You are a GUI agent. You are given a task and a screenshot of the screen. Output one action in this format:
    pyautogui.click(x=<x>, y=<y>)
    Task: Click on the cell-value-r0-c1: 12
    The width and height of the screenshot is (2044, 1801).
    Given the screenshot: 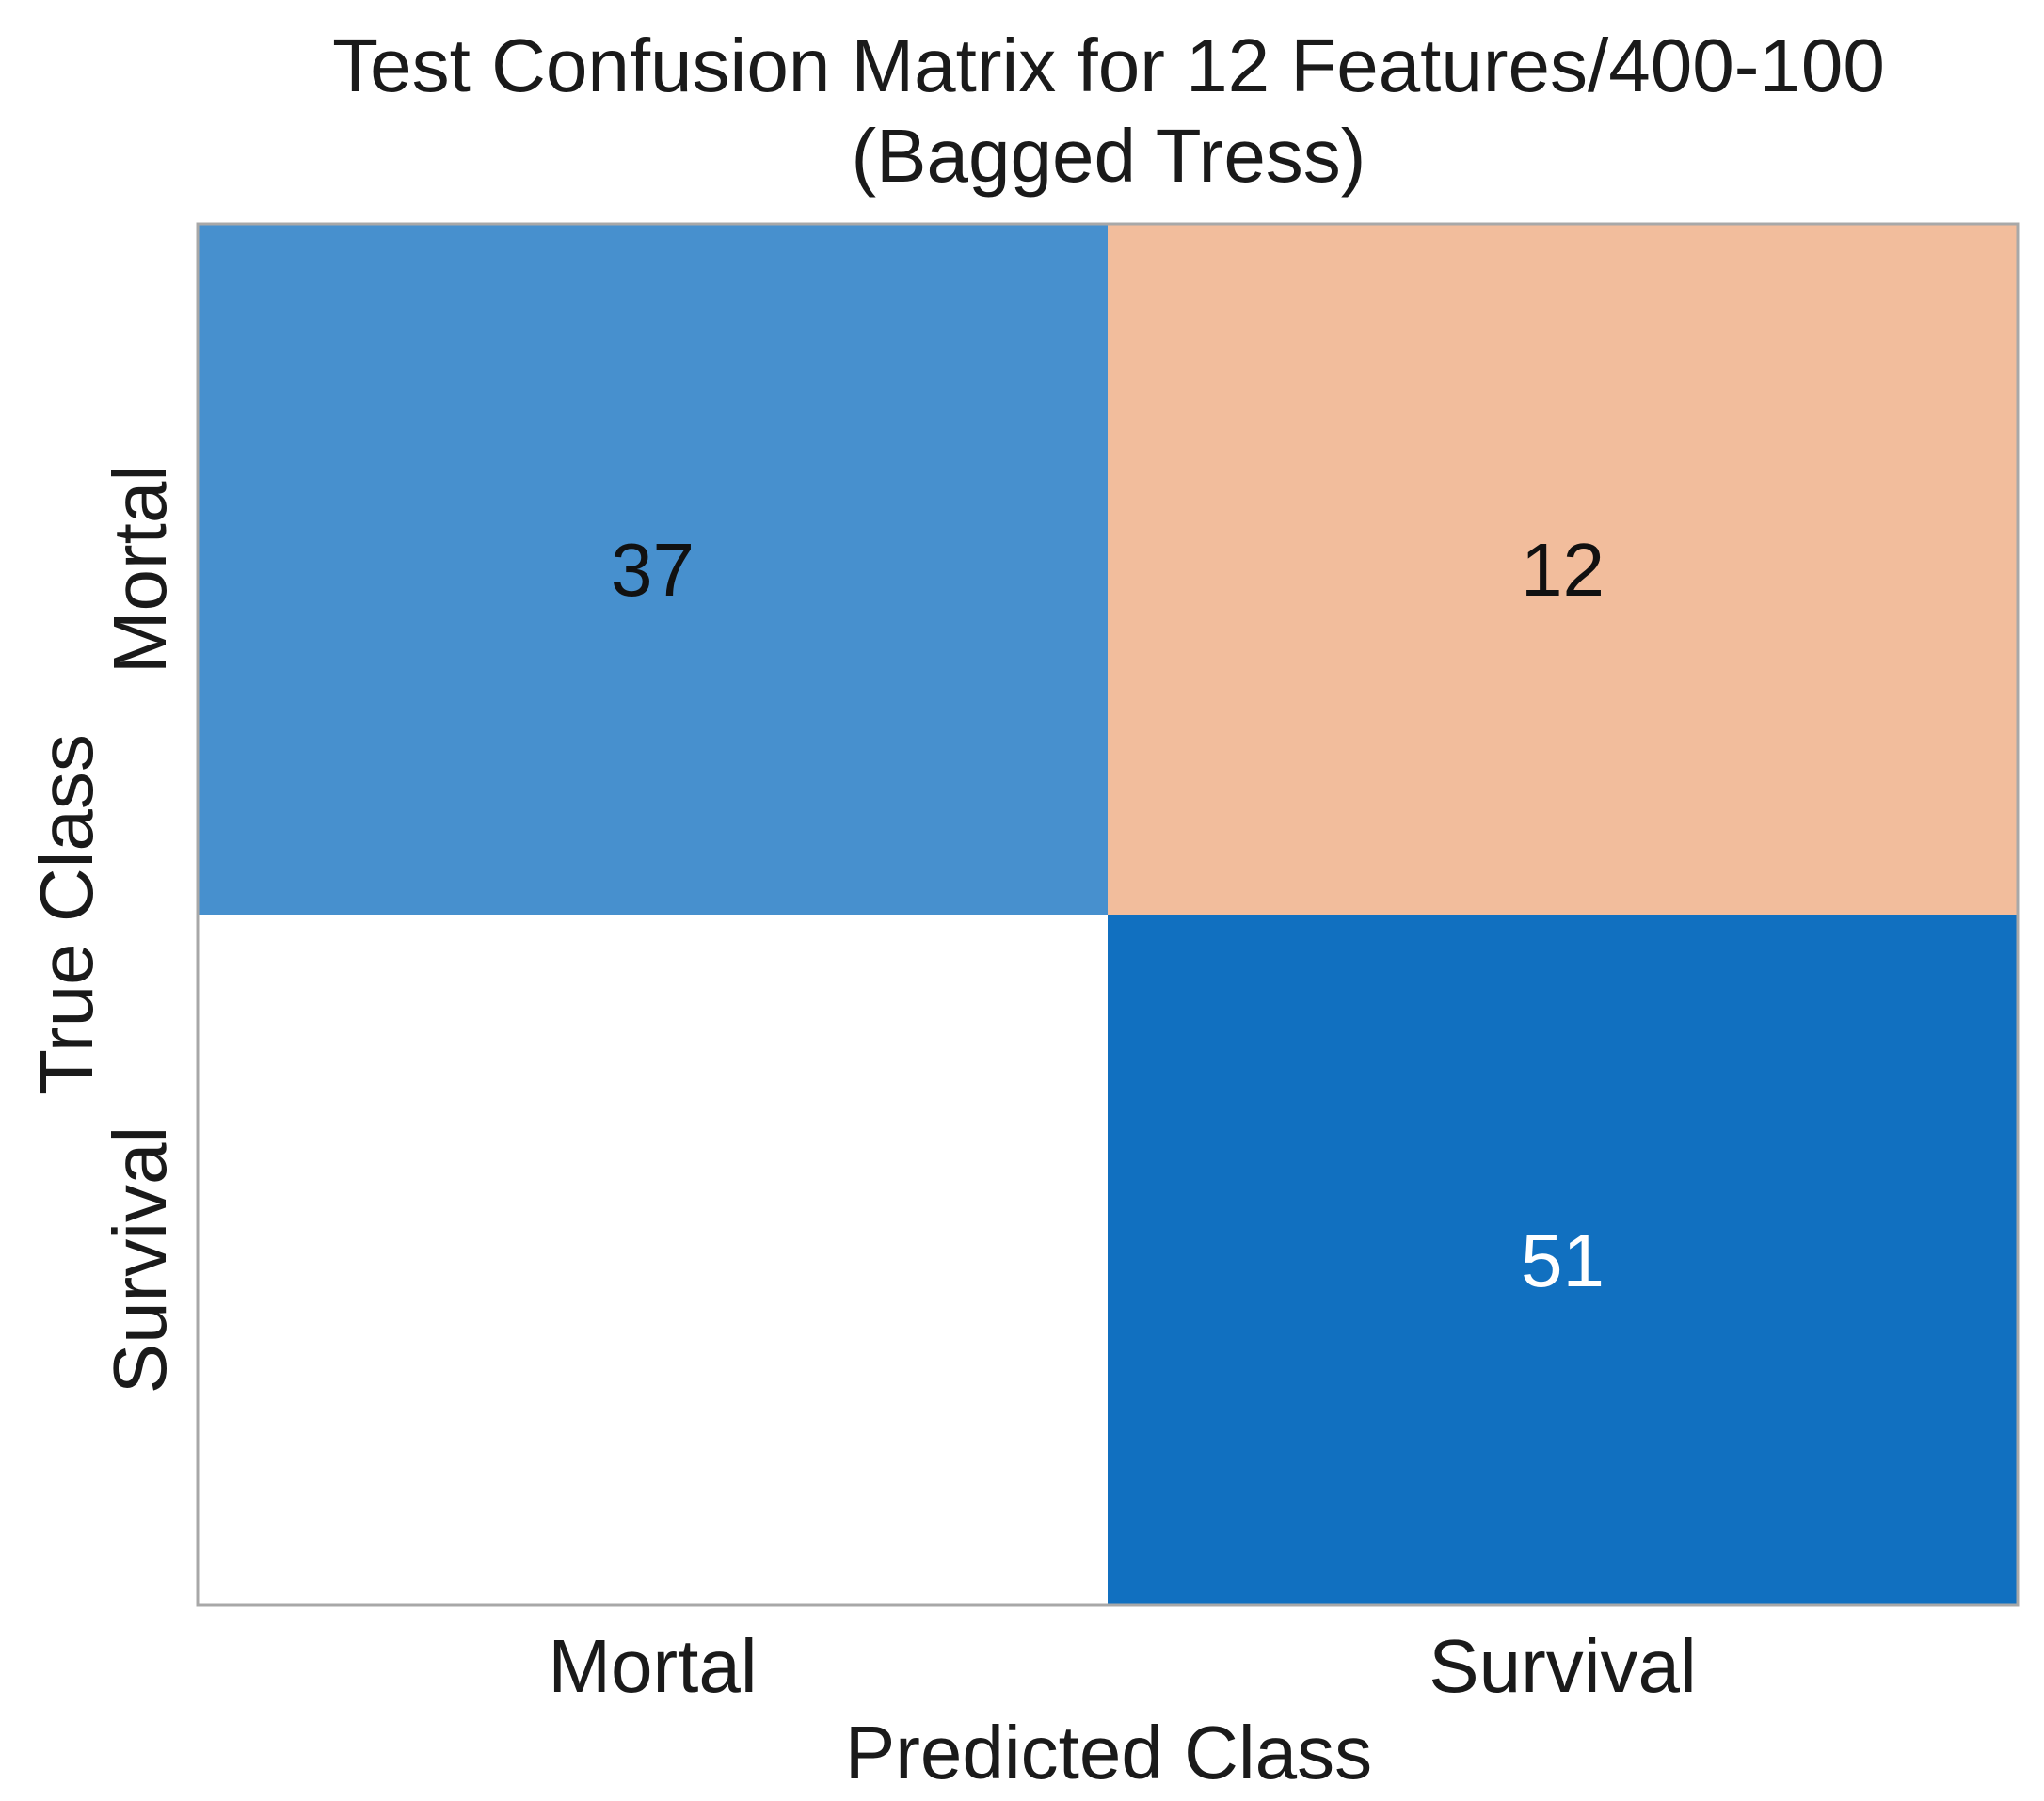 What is the action you would take?
    pyautogui.click(x=1563, y=570)
    